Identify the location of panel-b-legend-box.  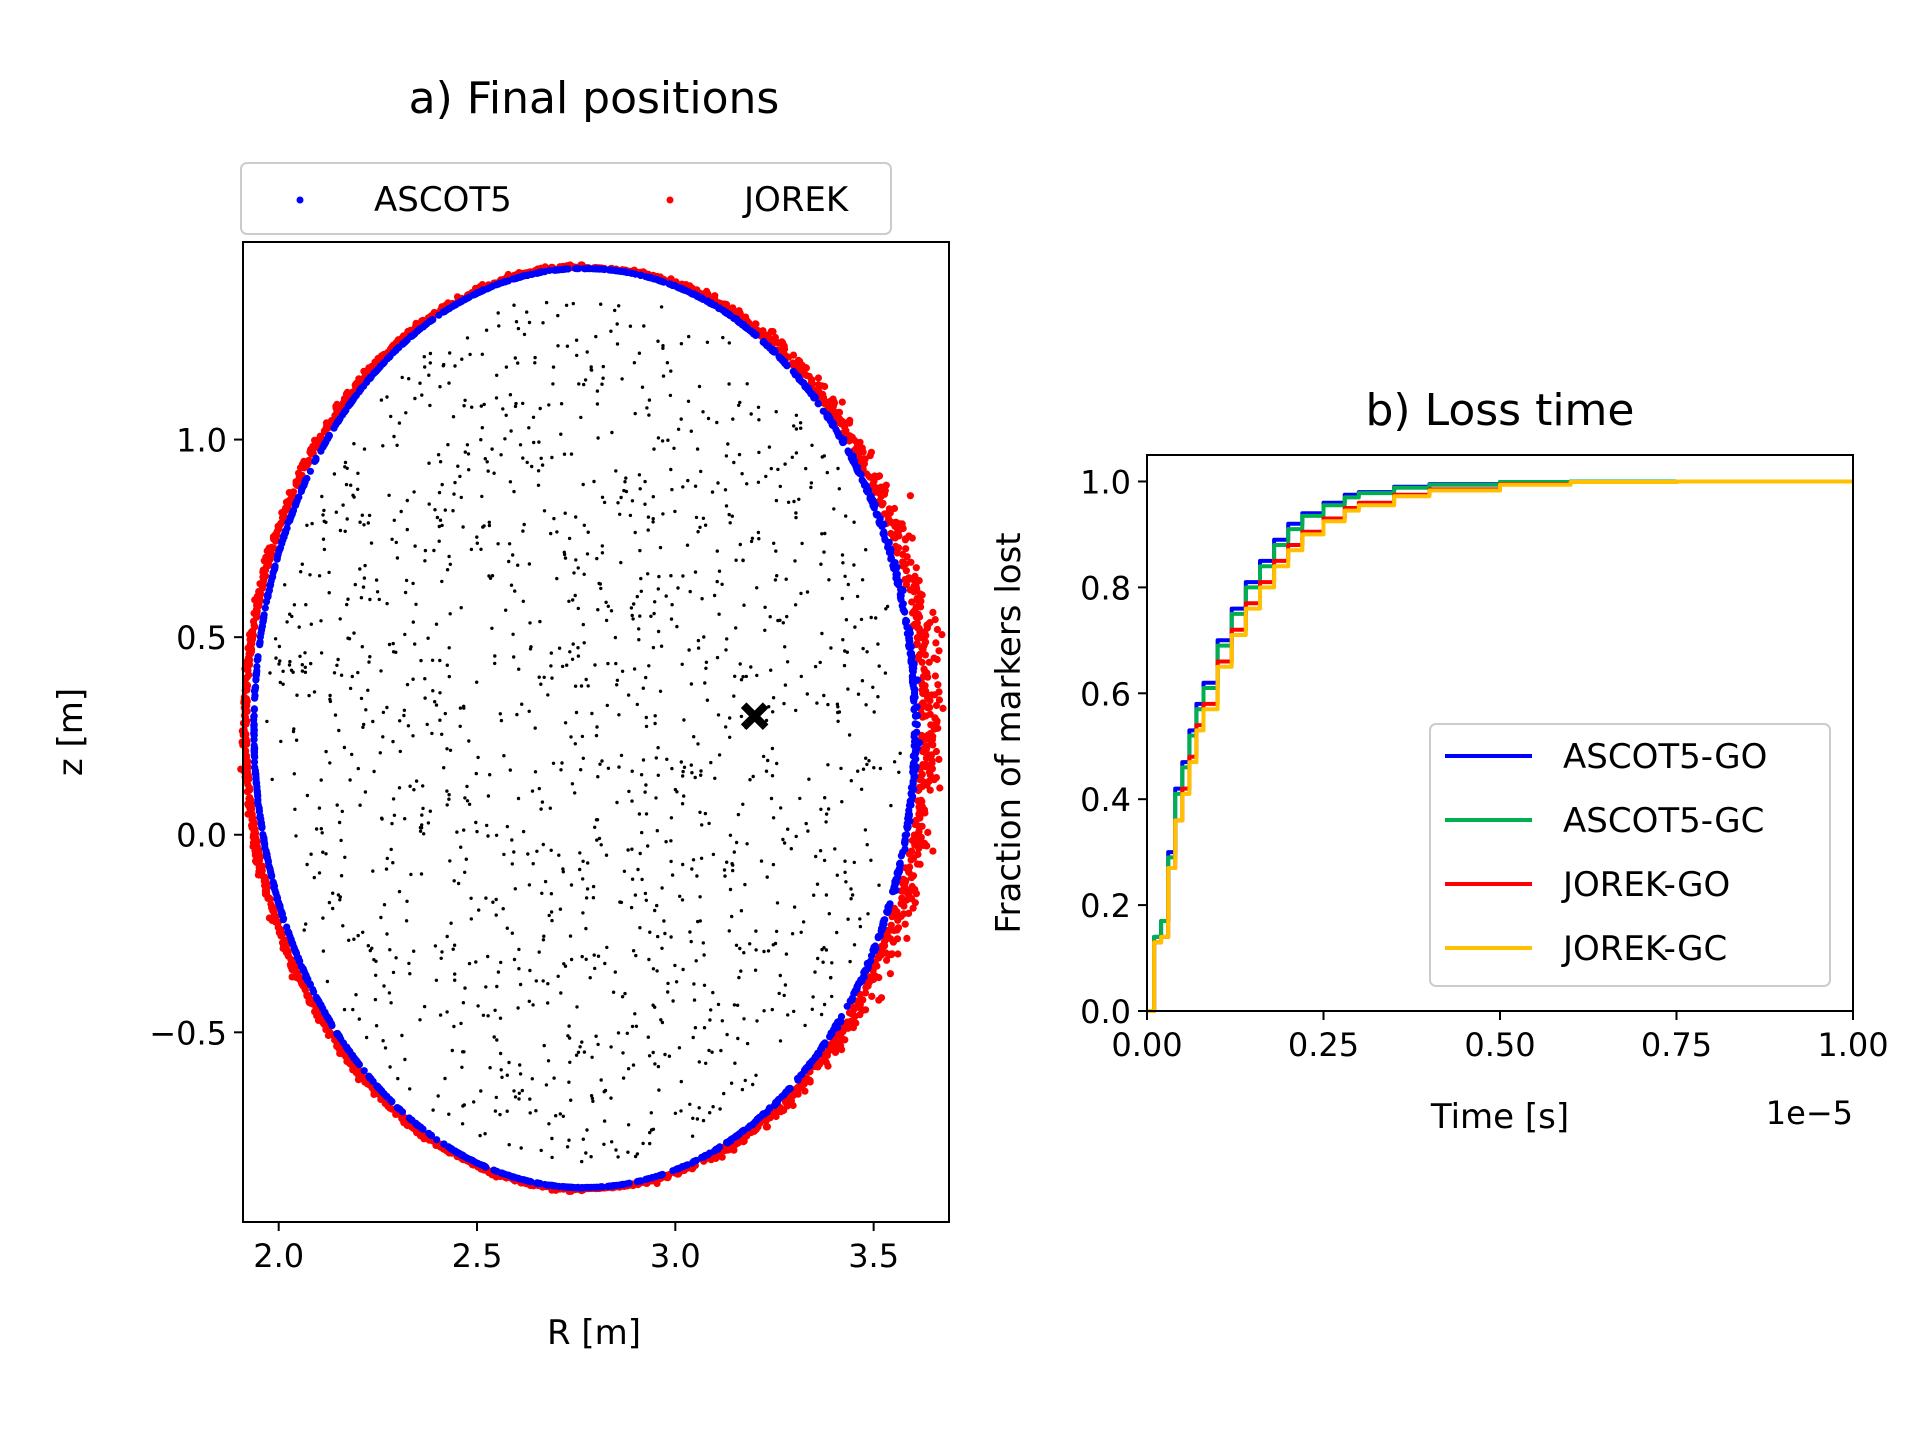
(1630, 855).